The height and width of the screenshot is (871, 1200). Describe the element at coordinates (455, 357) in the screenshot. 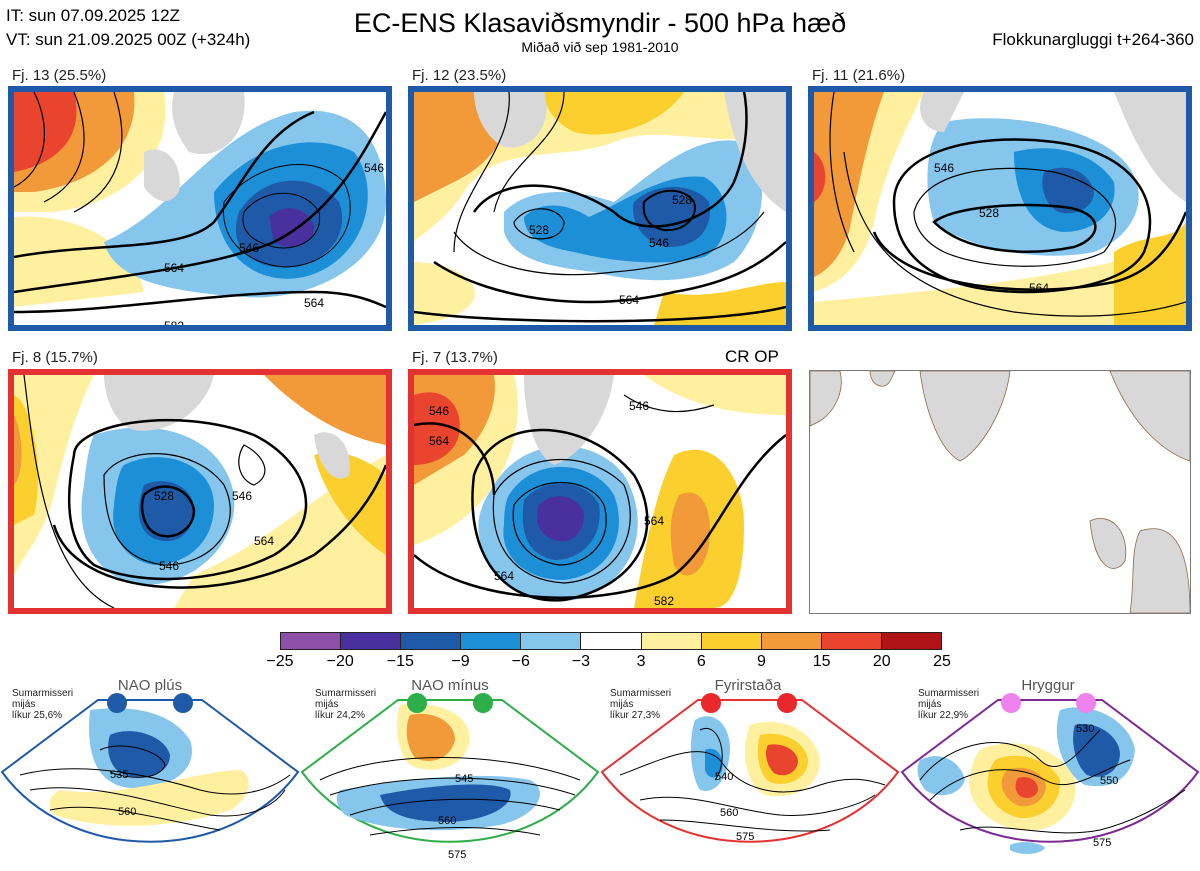

I see `panel-label-fj7: Fj. 7 (13.7%)` at that location.